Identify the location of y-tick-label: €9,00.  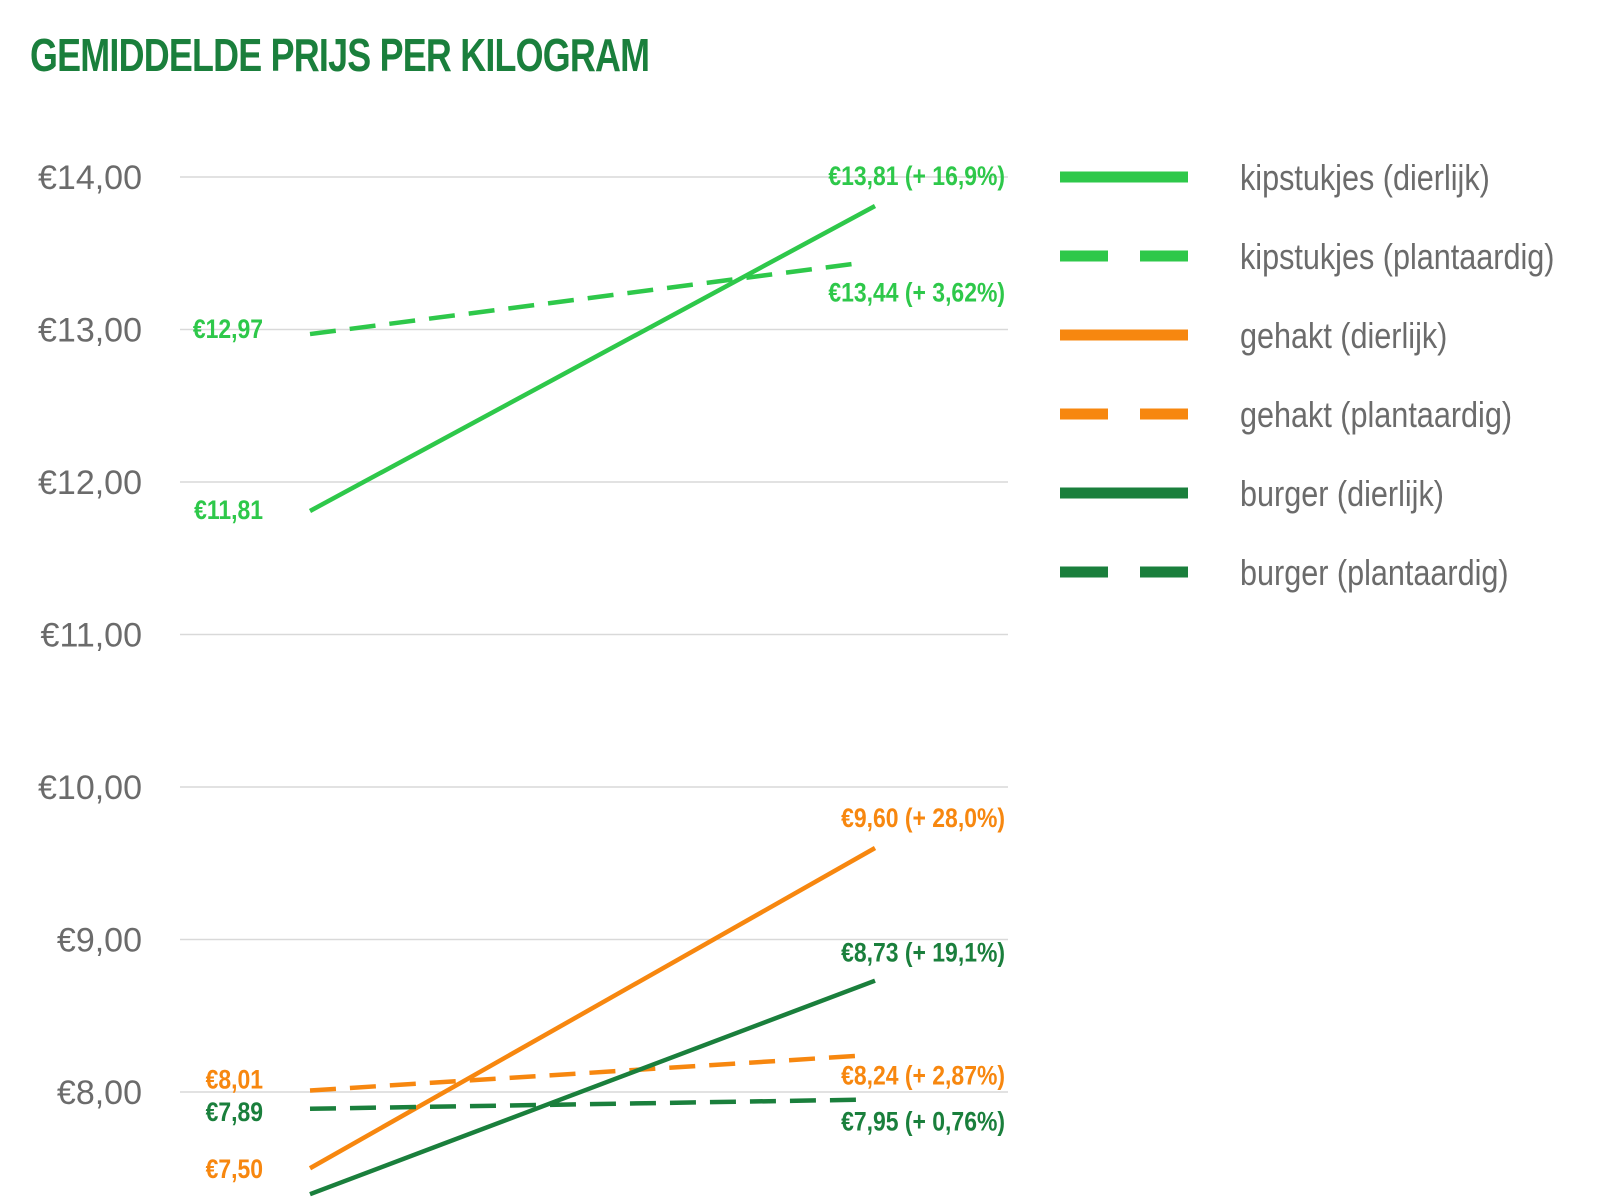
(99, 941).